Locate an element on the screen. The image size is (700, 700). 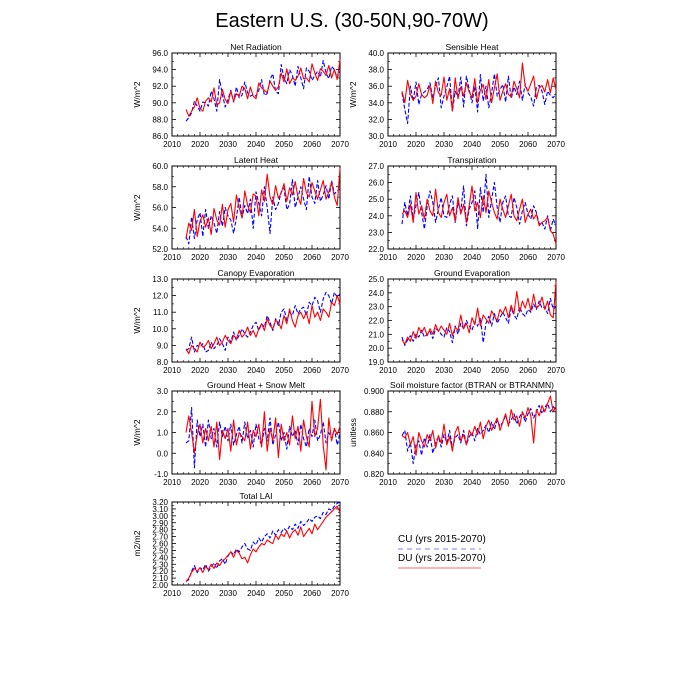
y-tick-label: 2.50 is located at coordinates (160, 550).